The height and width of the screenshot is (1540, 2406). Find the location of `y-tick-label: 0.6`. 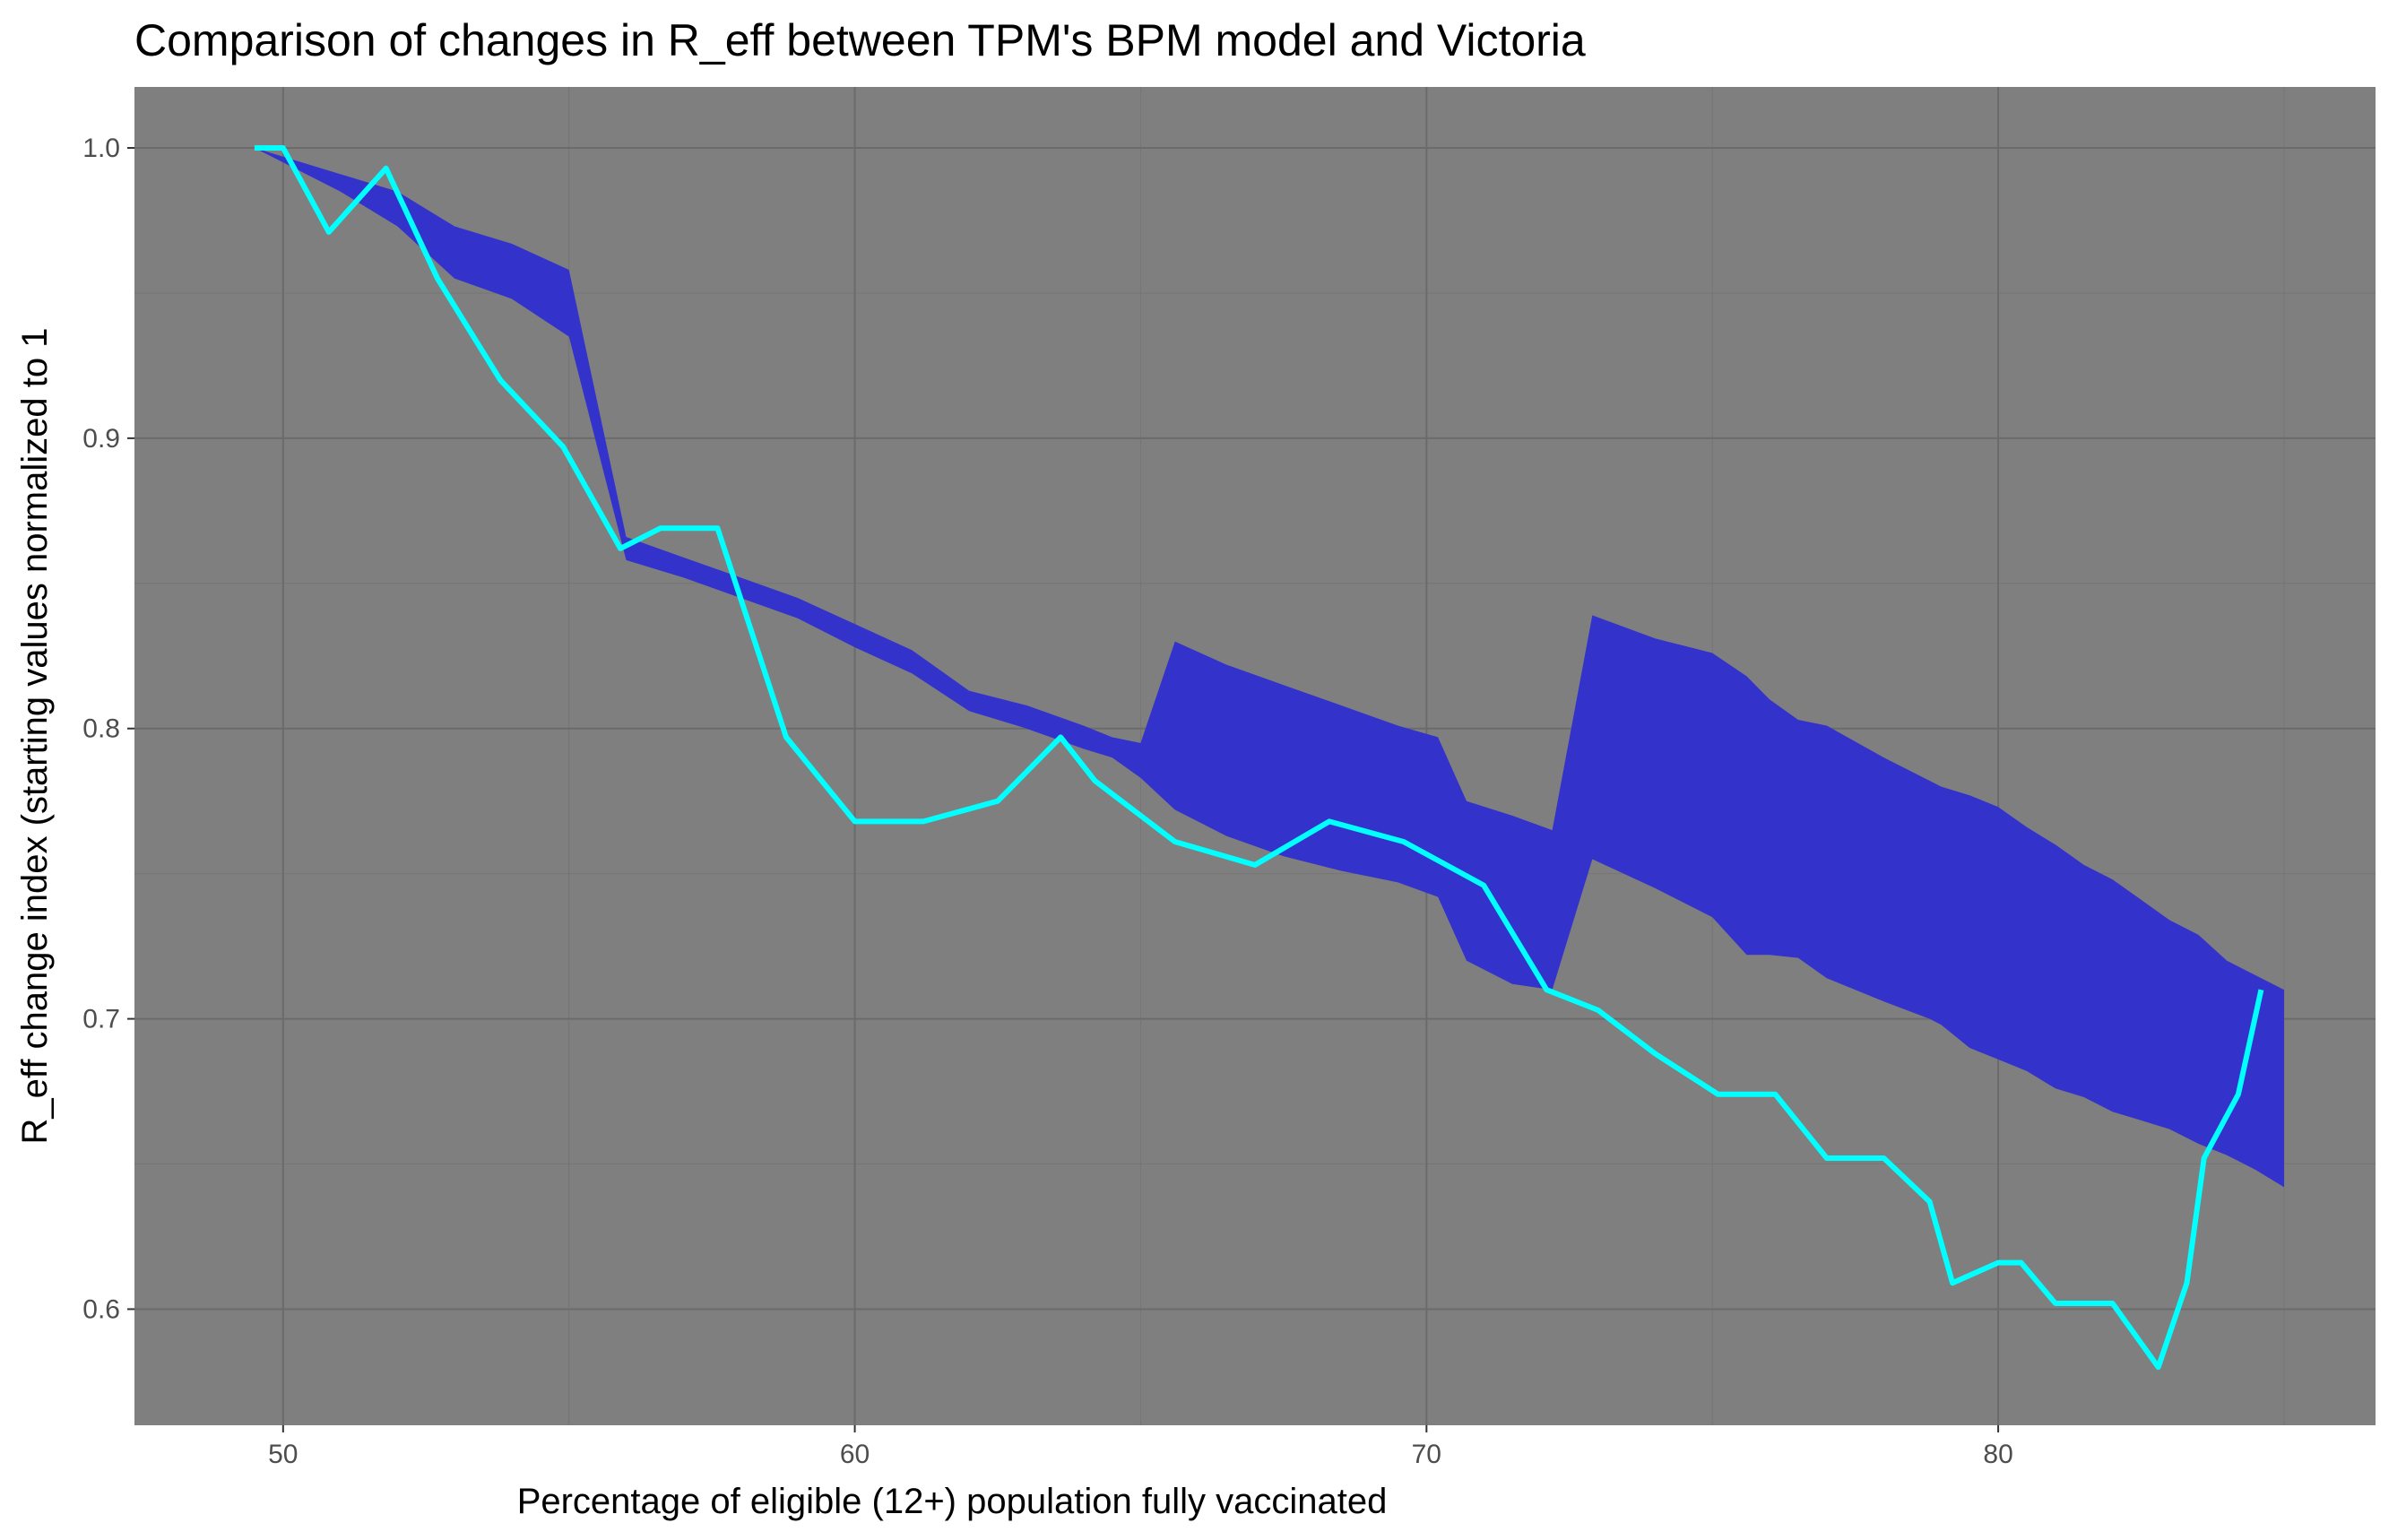

y-tick-label: 0.6 is located at coordinates (101, 1309).